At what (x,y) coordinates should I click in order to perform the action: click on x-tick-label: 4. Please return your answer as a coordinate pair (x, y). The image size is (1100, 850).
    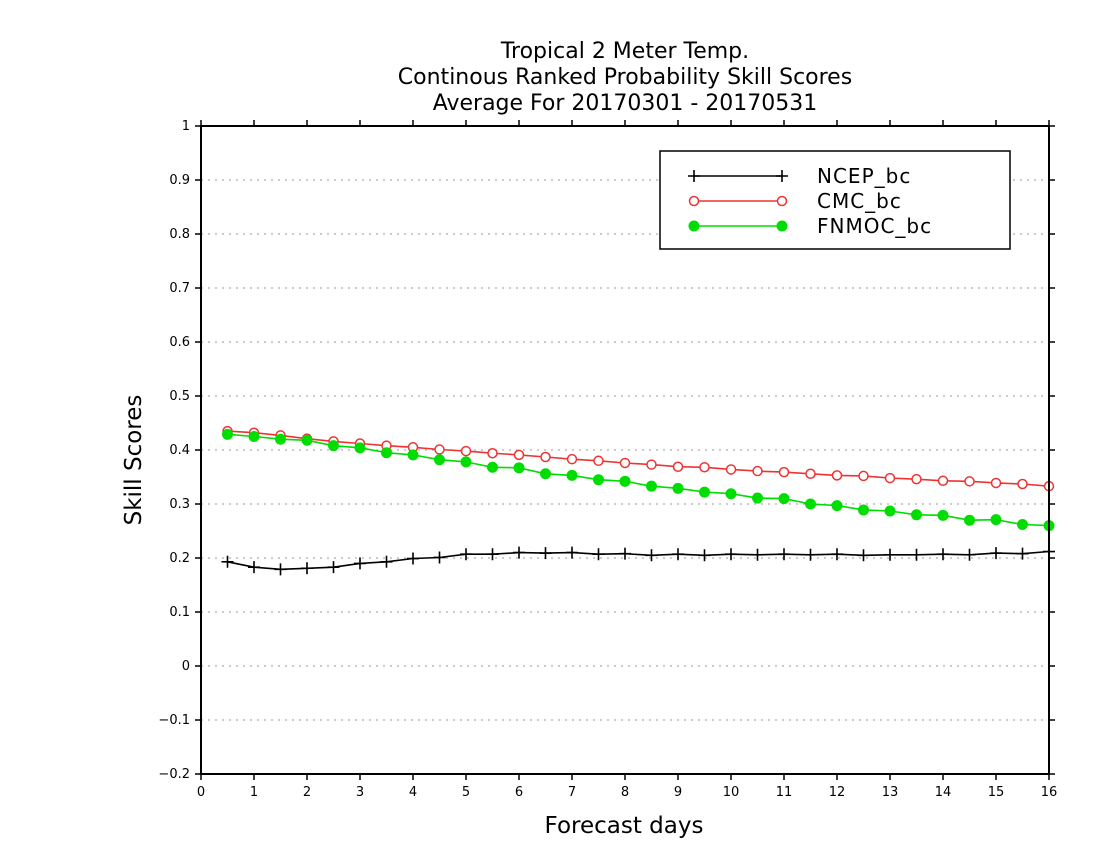
    Looking at the image, I should click on (413, 792).